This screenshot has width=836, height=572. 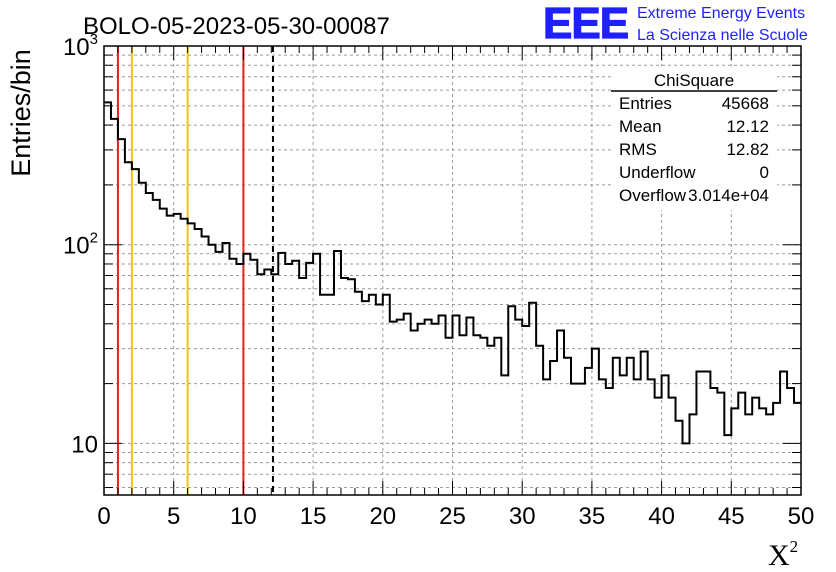 I want to click on x-tick-label: 10, so click(x=243, y=516).